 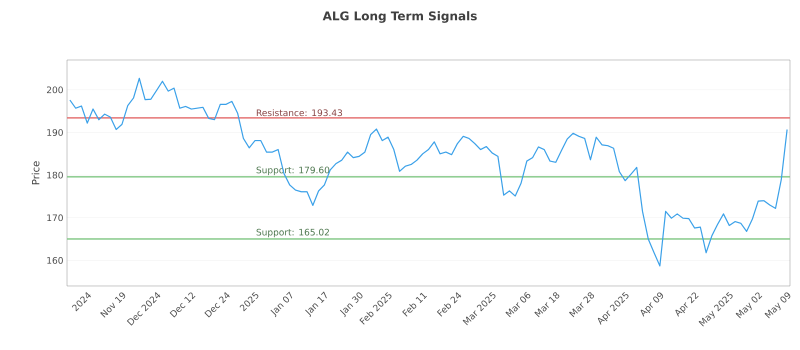 What do you see at coordinates (292, 233) in the screenshot?
I see `ref-line-label: Support: 165.02` at bounding box center [292, 233].